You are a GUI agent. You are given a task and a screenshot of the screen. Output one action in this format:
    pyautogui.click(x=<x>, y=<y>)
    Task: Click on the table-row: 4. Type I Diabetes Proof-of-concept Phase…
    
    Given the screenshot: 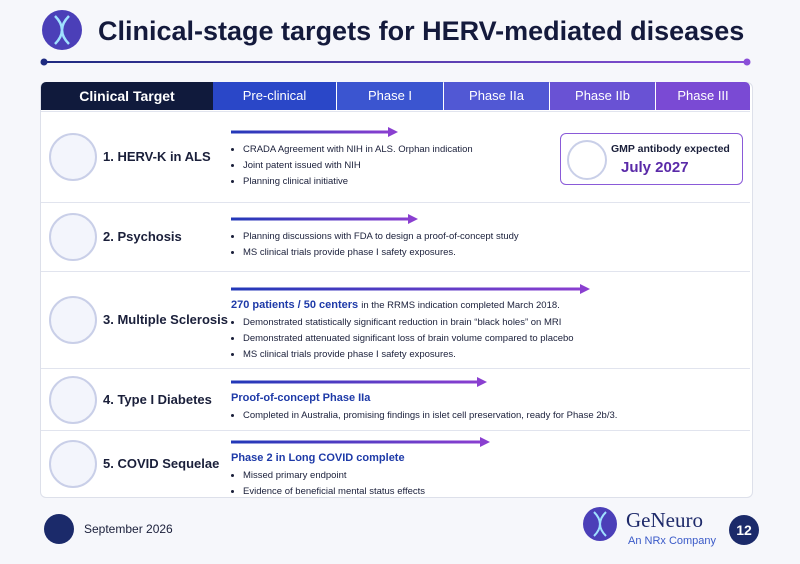 What is the action you would take?
    pyautogui.click(x=395, y=399)
    